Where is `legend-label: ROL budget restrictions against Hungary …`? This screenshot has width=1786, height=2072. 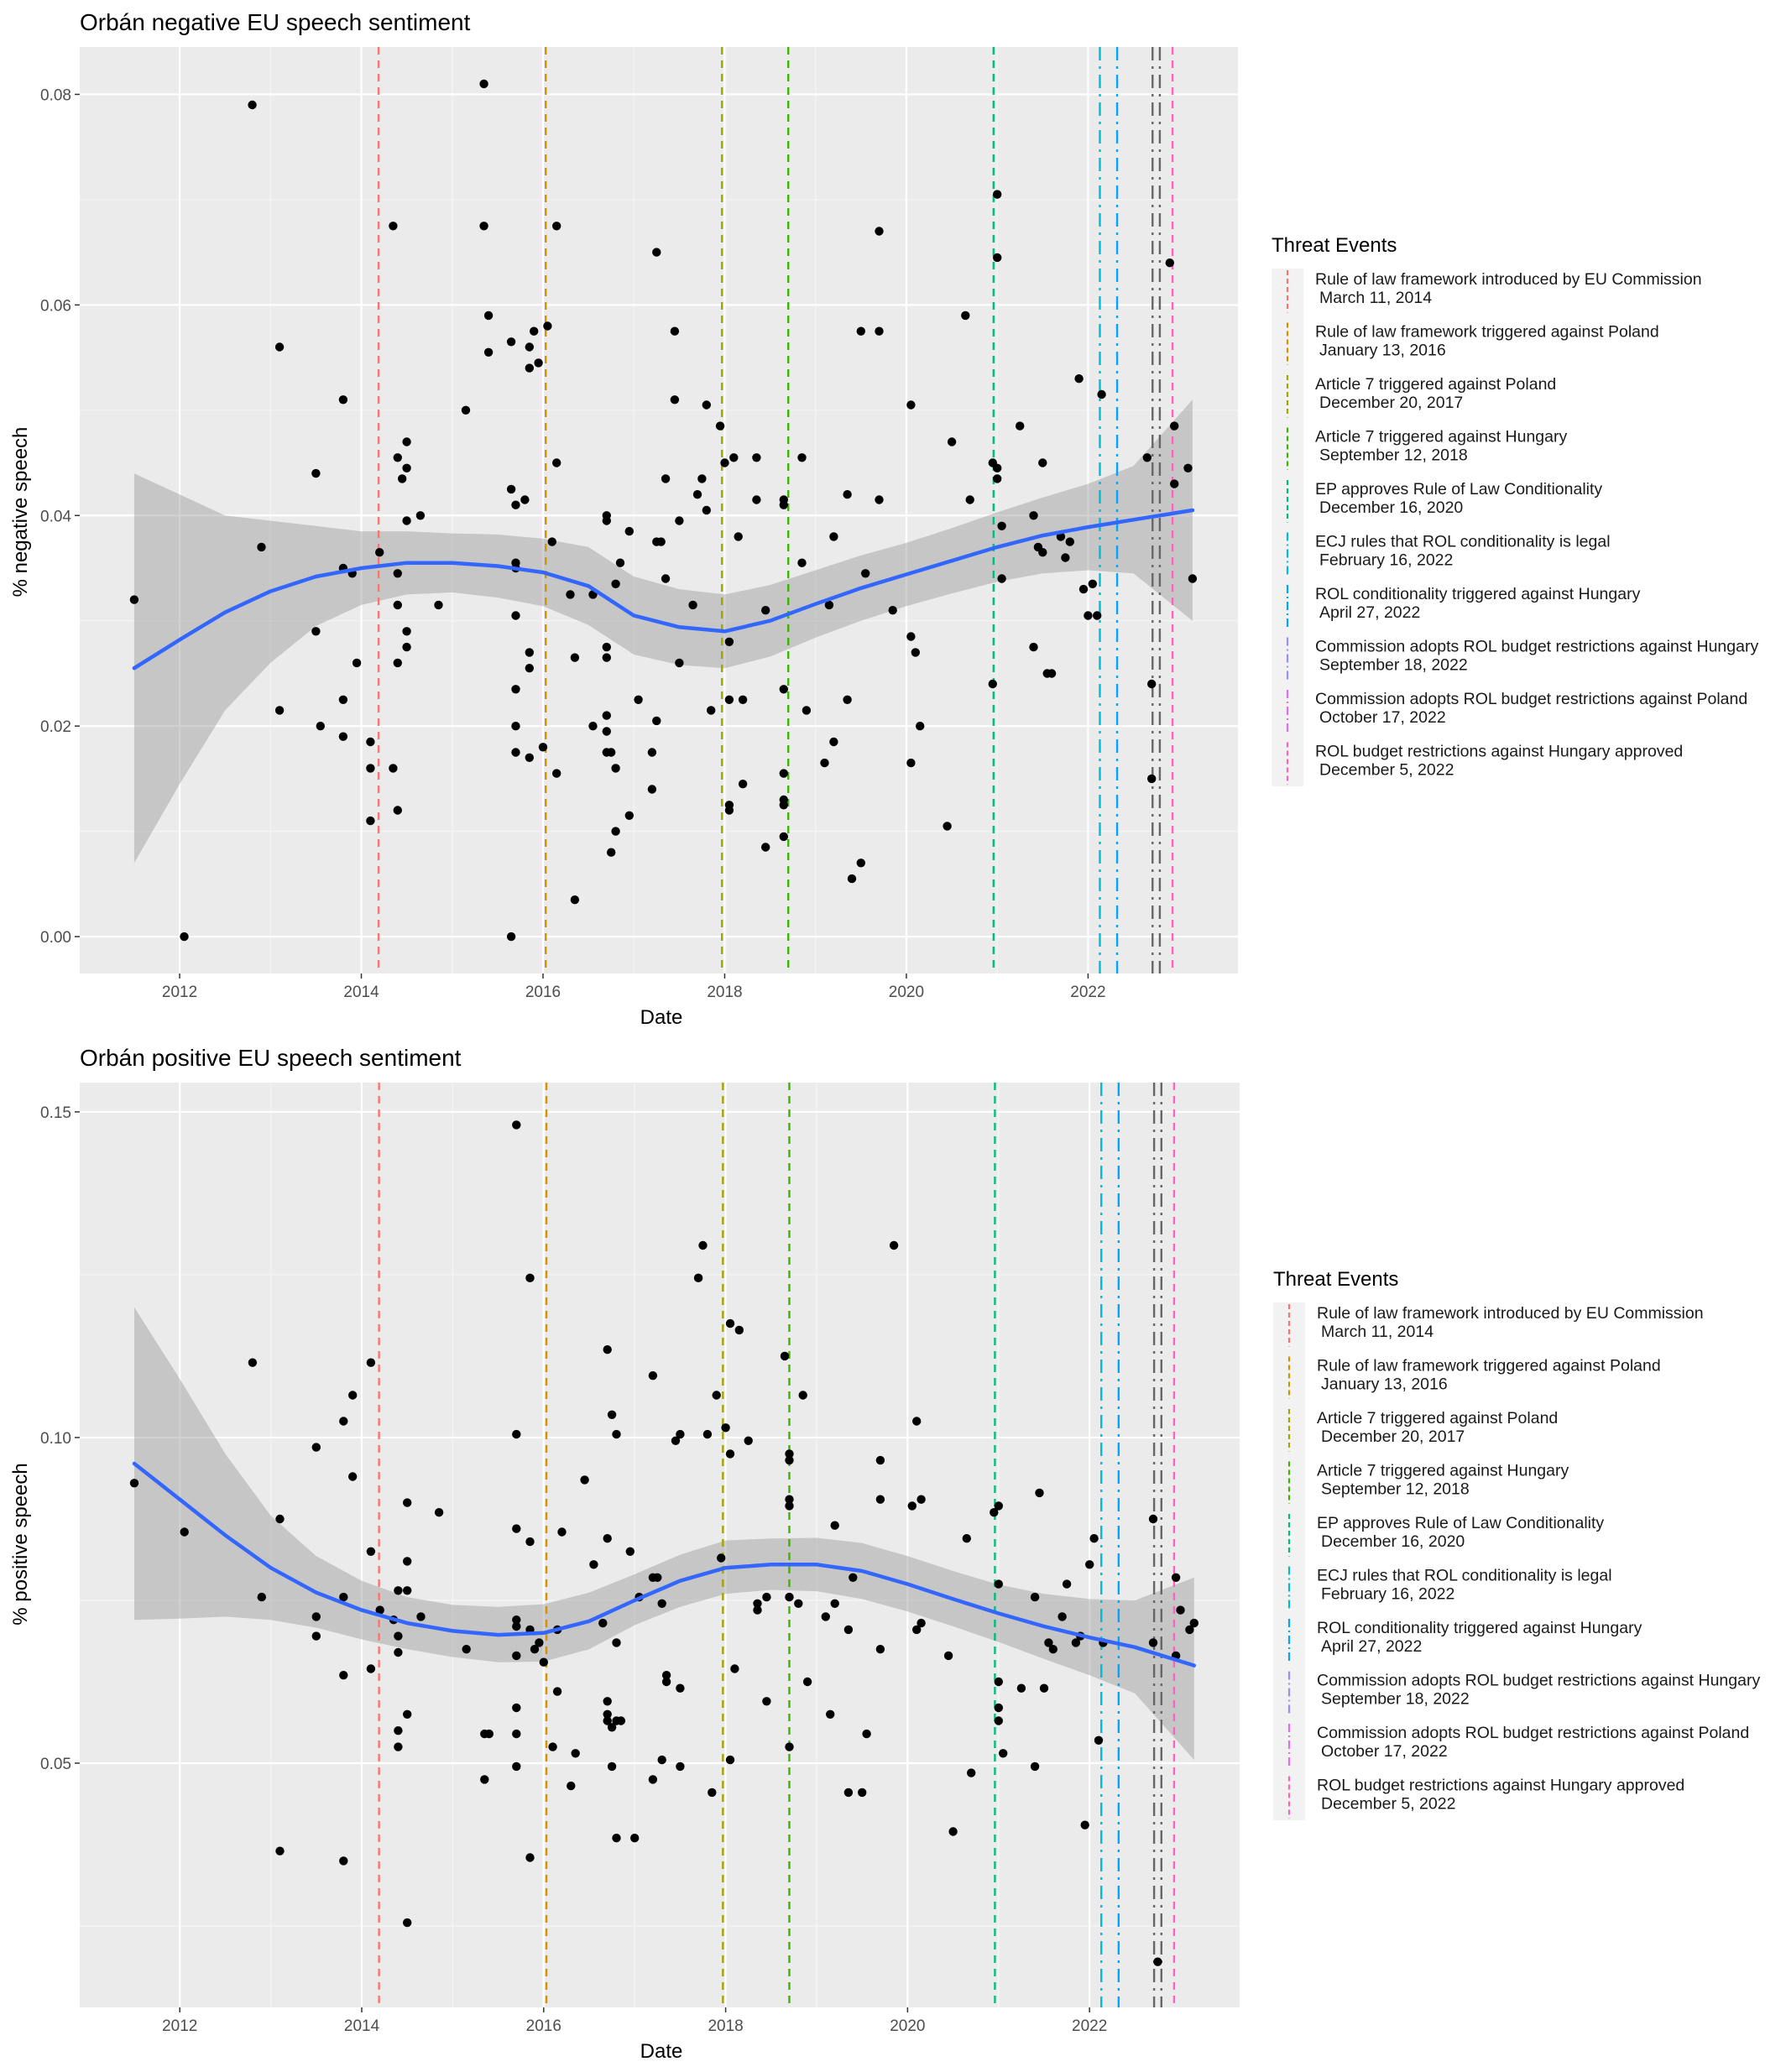
legend-label: ROL budget restrictions against Hungary … is located at coordinates (1500, 1786).